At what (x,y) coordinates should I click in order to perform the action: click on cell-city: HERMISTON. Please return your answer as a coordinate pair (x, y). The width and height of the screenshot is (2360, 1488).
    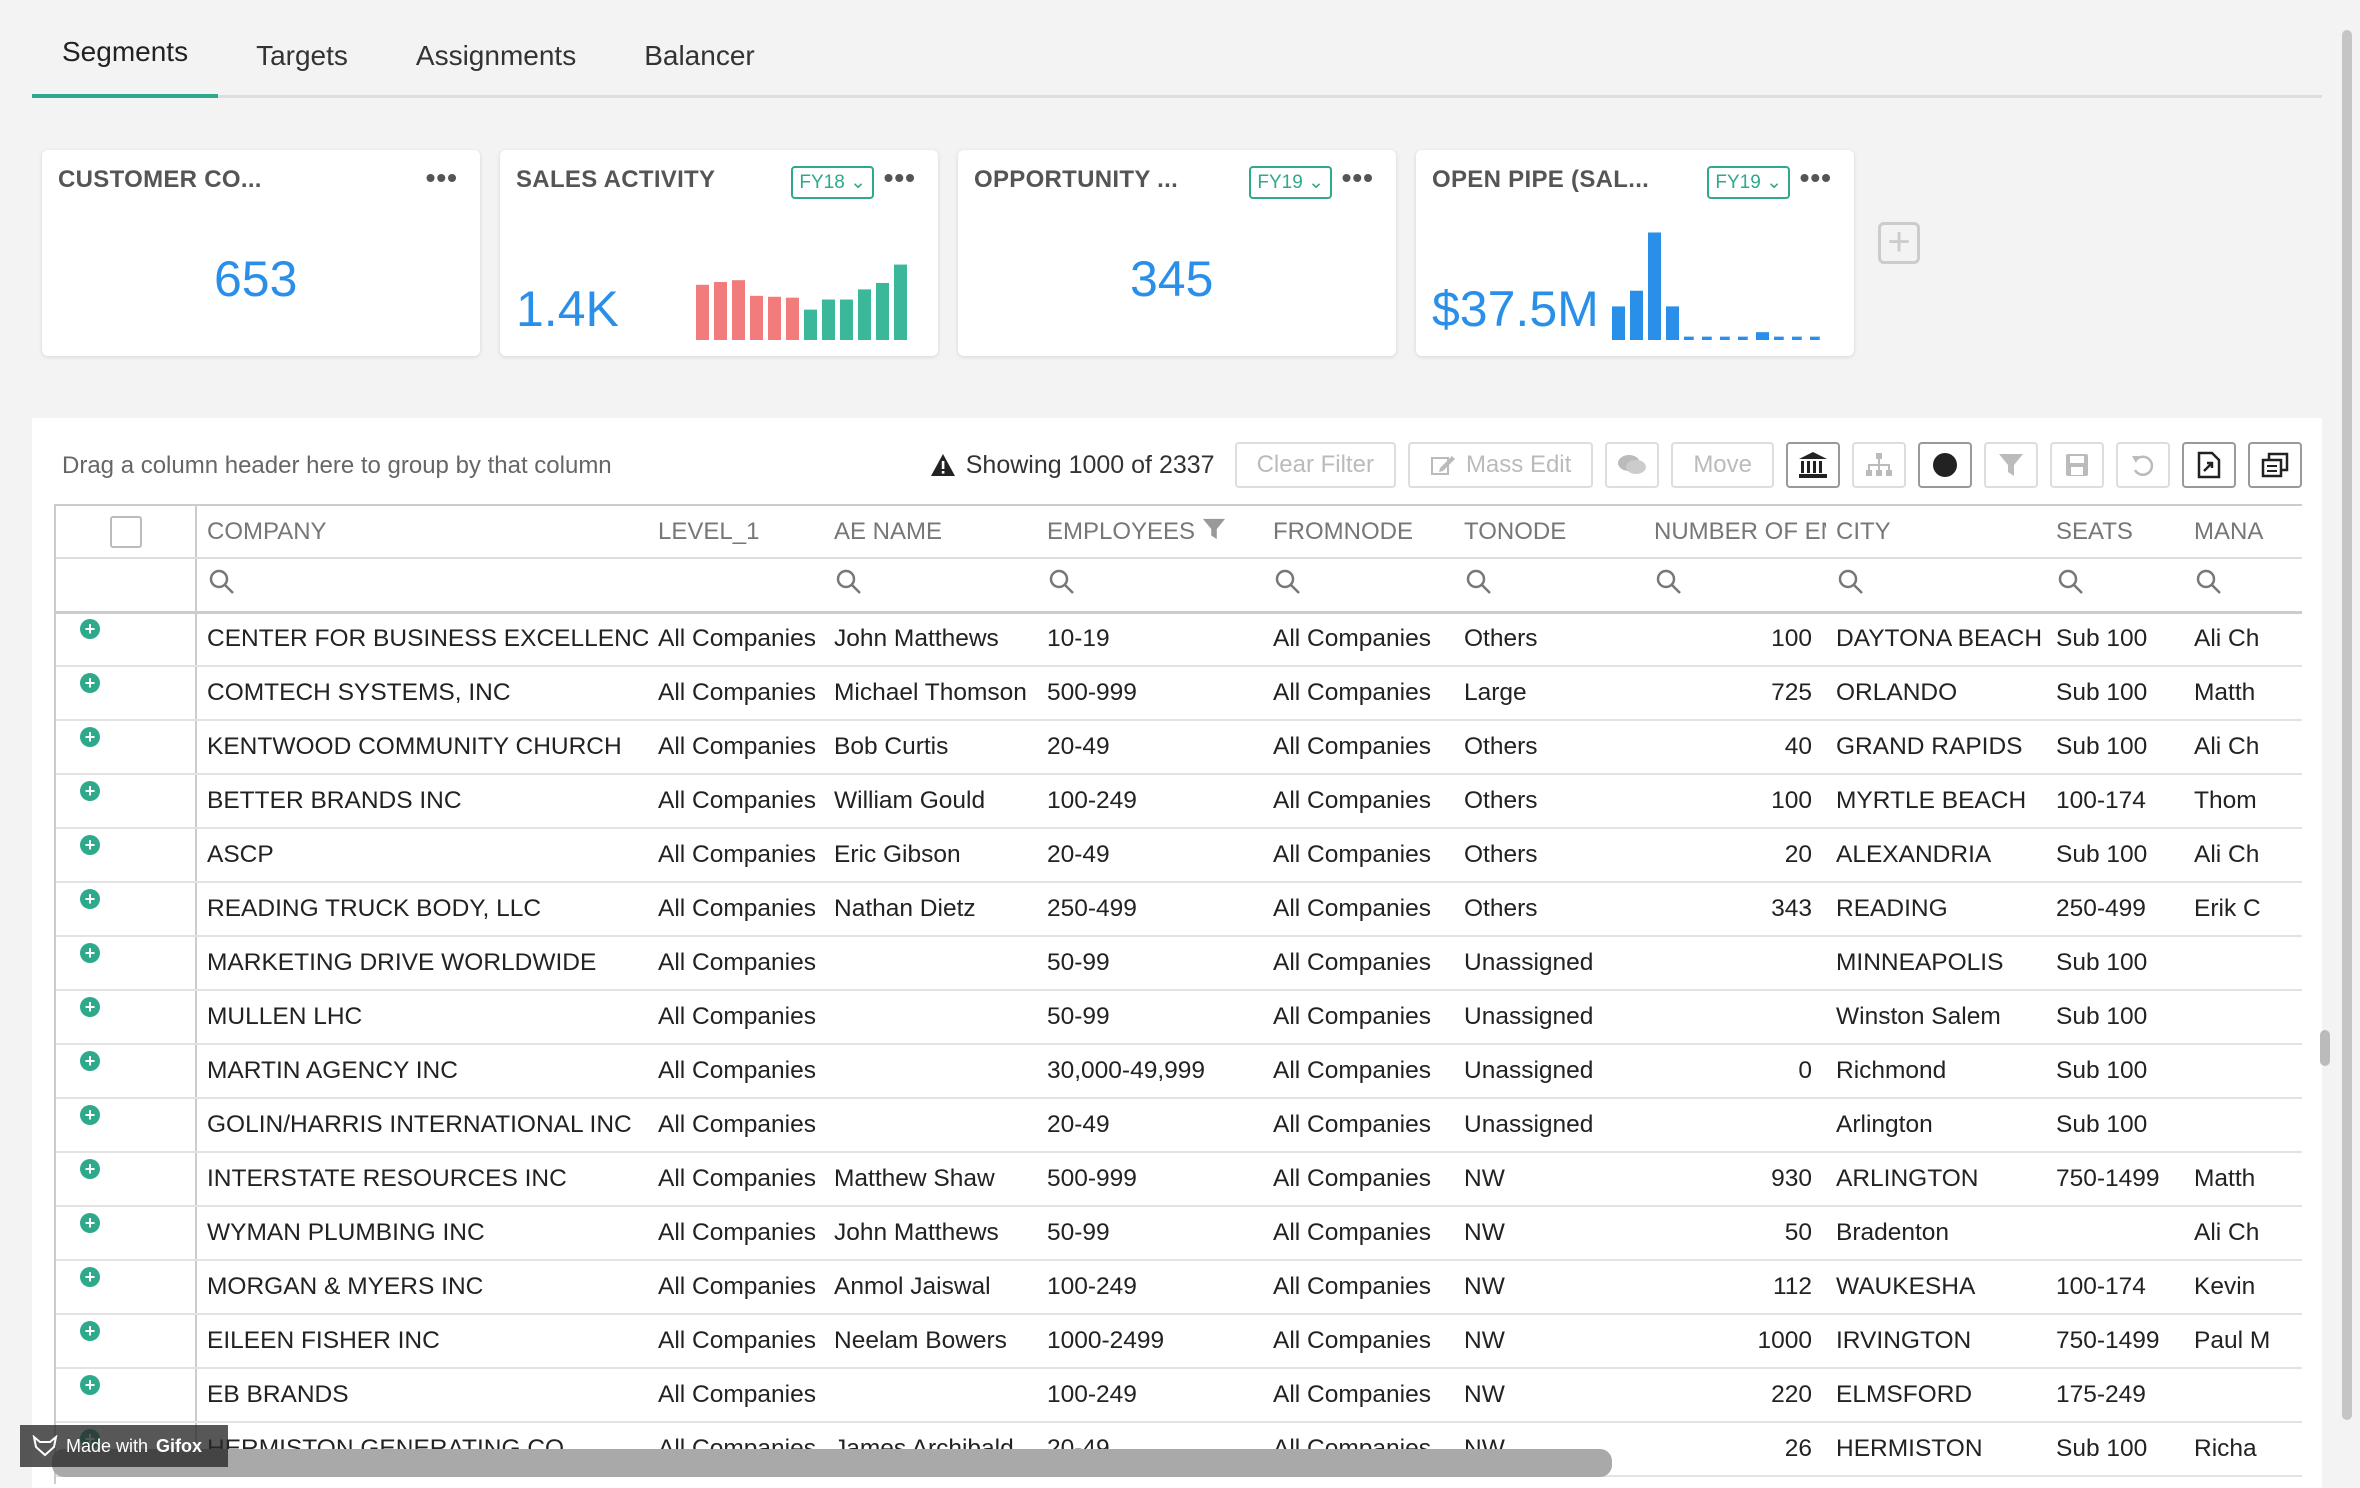
    Looking at the image, I should click on (1936, 1449).